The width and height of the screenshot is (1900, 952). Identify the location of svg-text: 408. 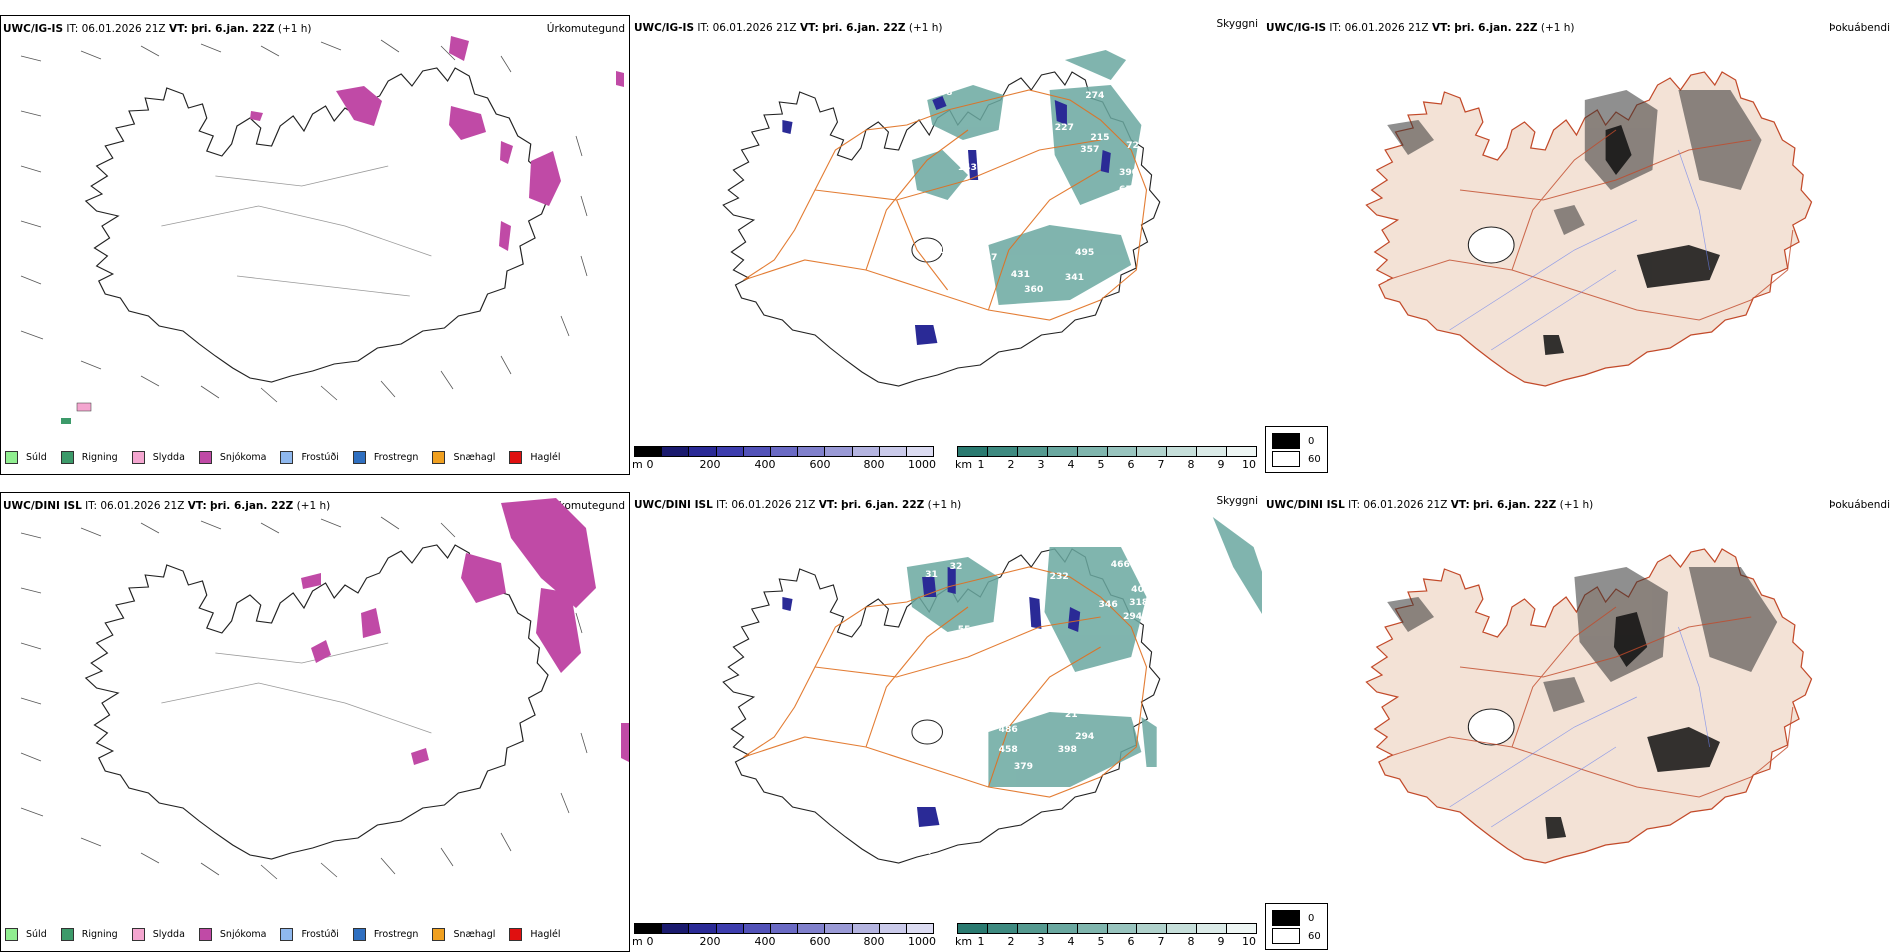
(1140, 590).